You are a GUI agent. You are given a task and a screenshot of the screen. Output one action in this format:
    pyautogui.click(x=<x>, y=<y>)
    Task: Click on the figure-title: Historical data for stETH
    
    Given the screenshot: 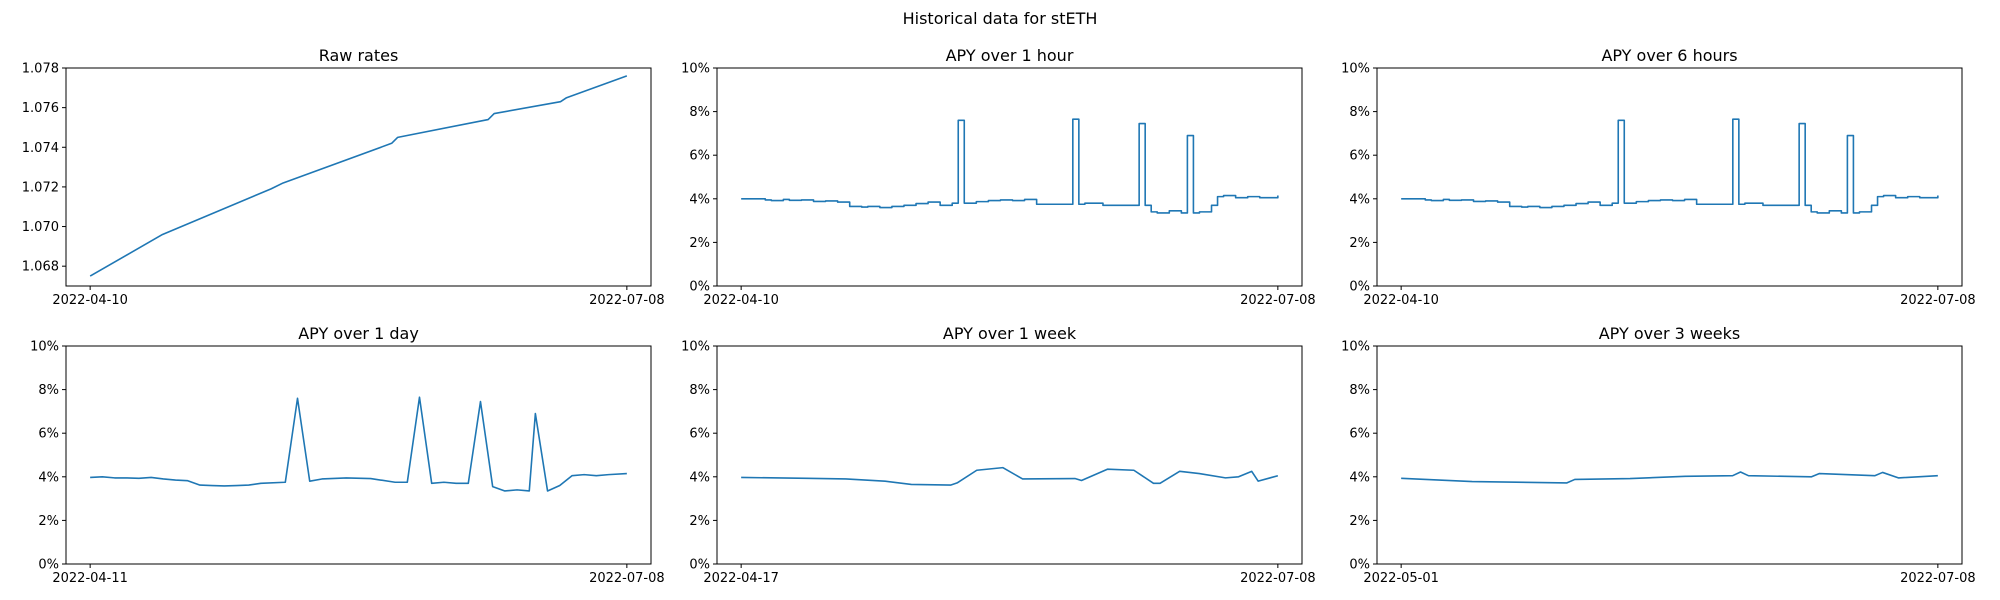 What is the action you would take?
    pyautogui.click(x=1000, y=18)
    